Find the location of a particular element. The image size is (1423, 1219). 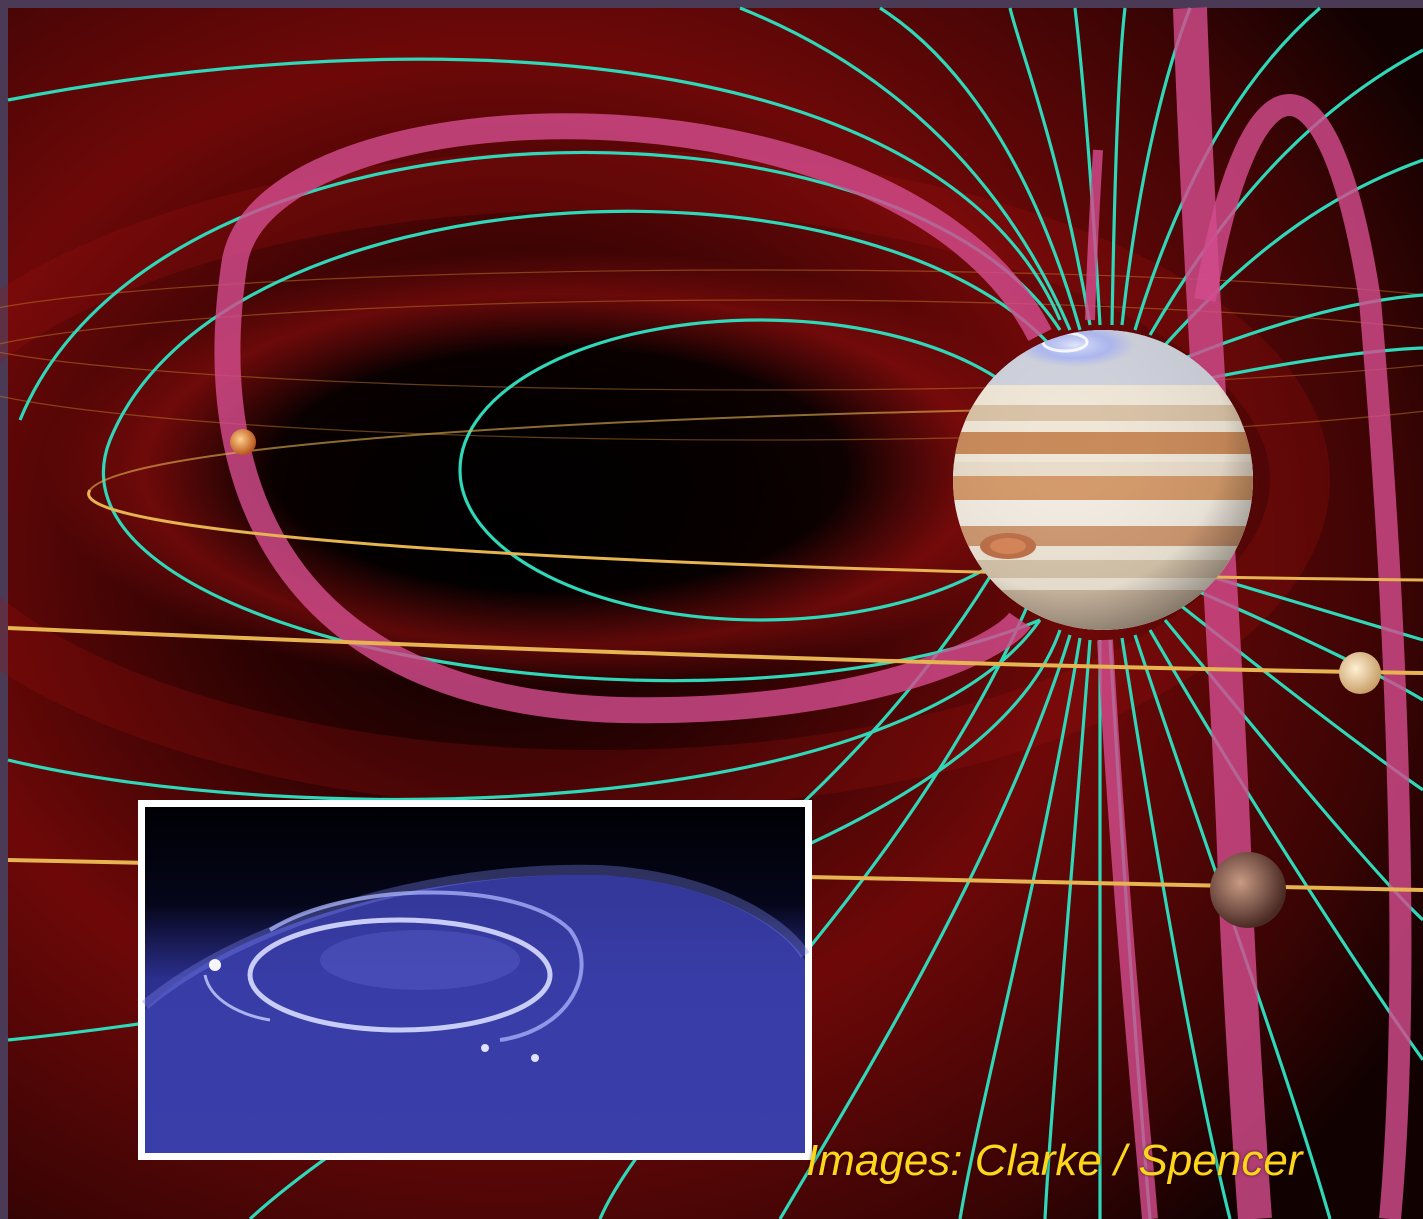

aurora-inset-photo is located at coordinates (475, 980).